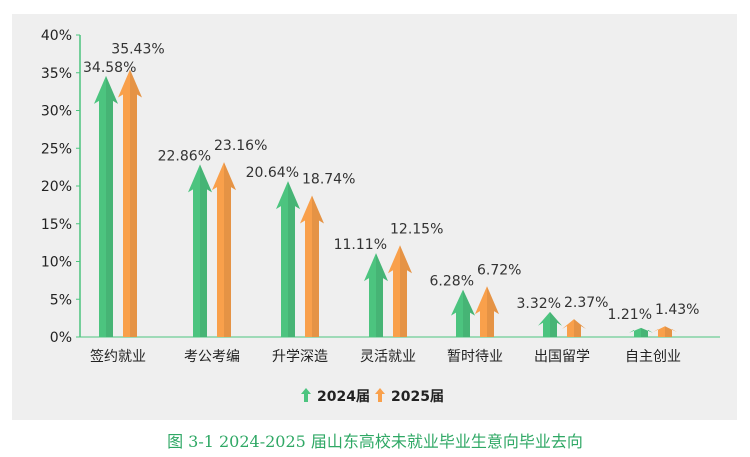 This screenshot has width=750, height=457. What do you see at coordinates (416, 229) in the screenshot?
I see `data-label: 12.15%` at bounding box center [416, 229].